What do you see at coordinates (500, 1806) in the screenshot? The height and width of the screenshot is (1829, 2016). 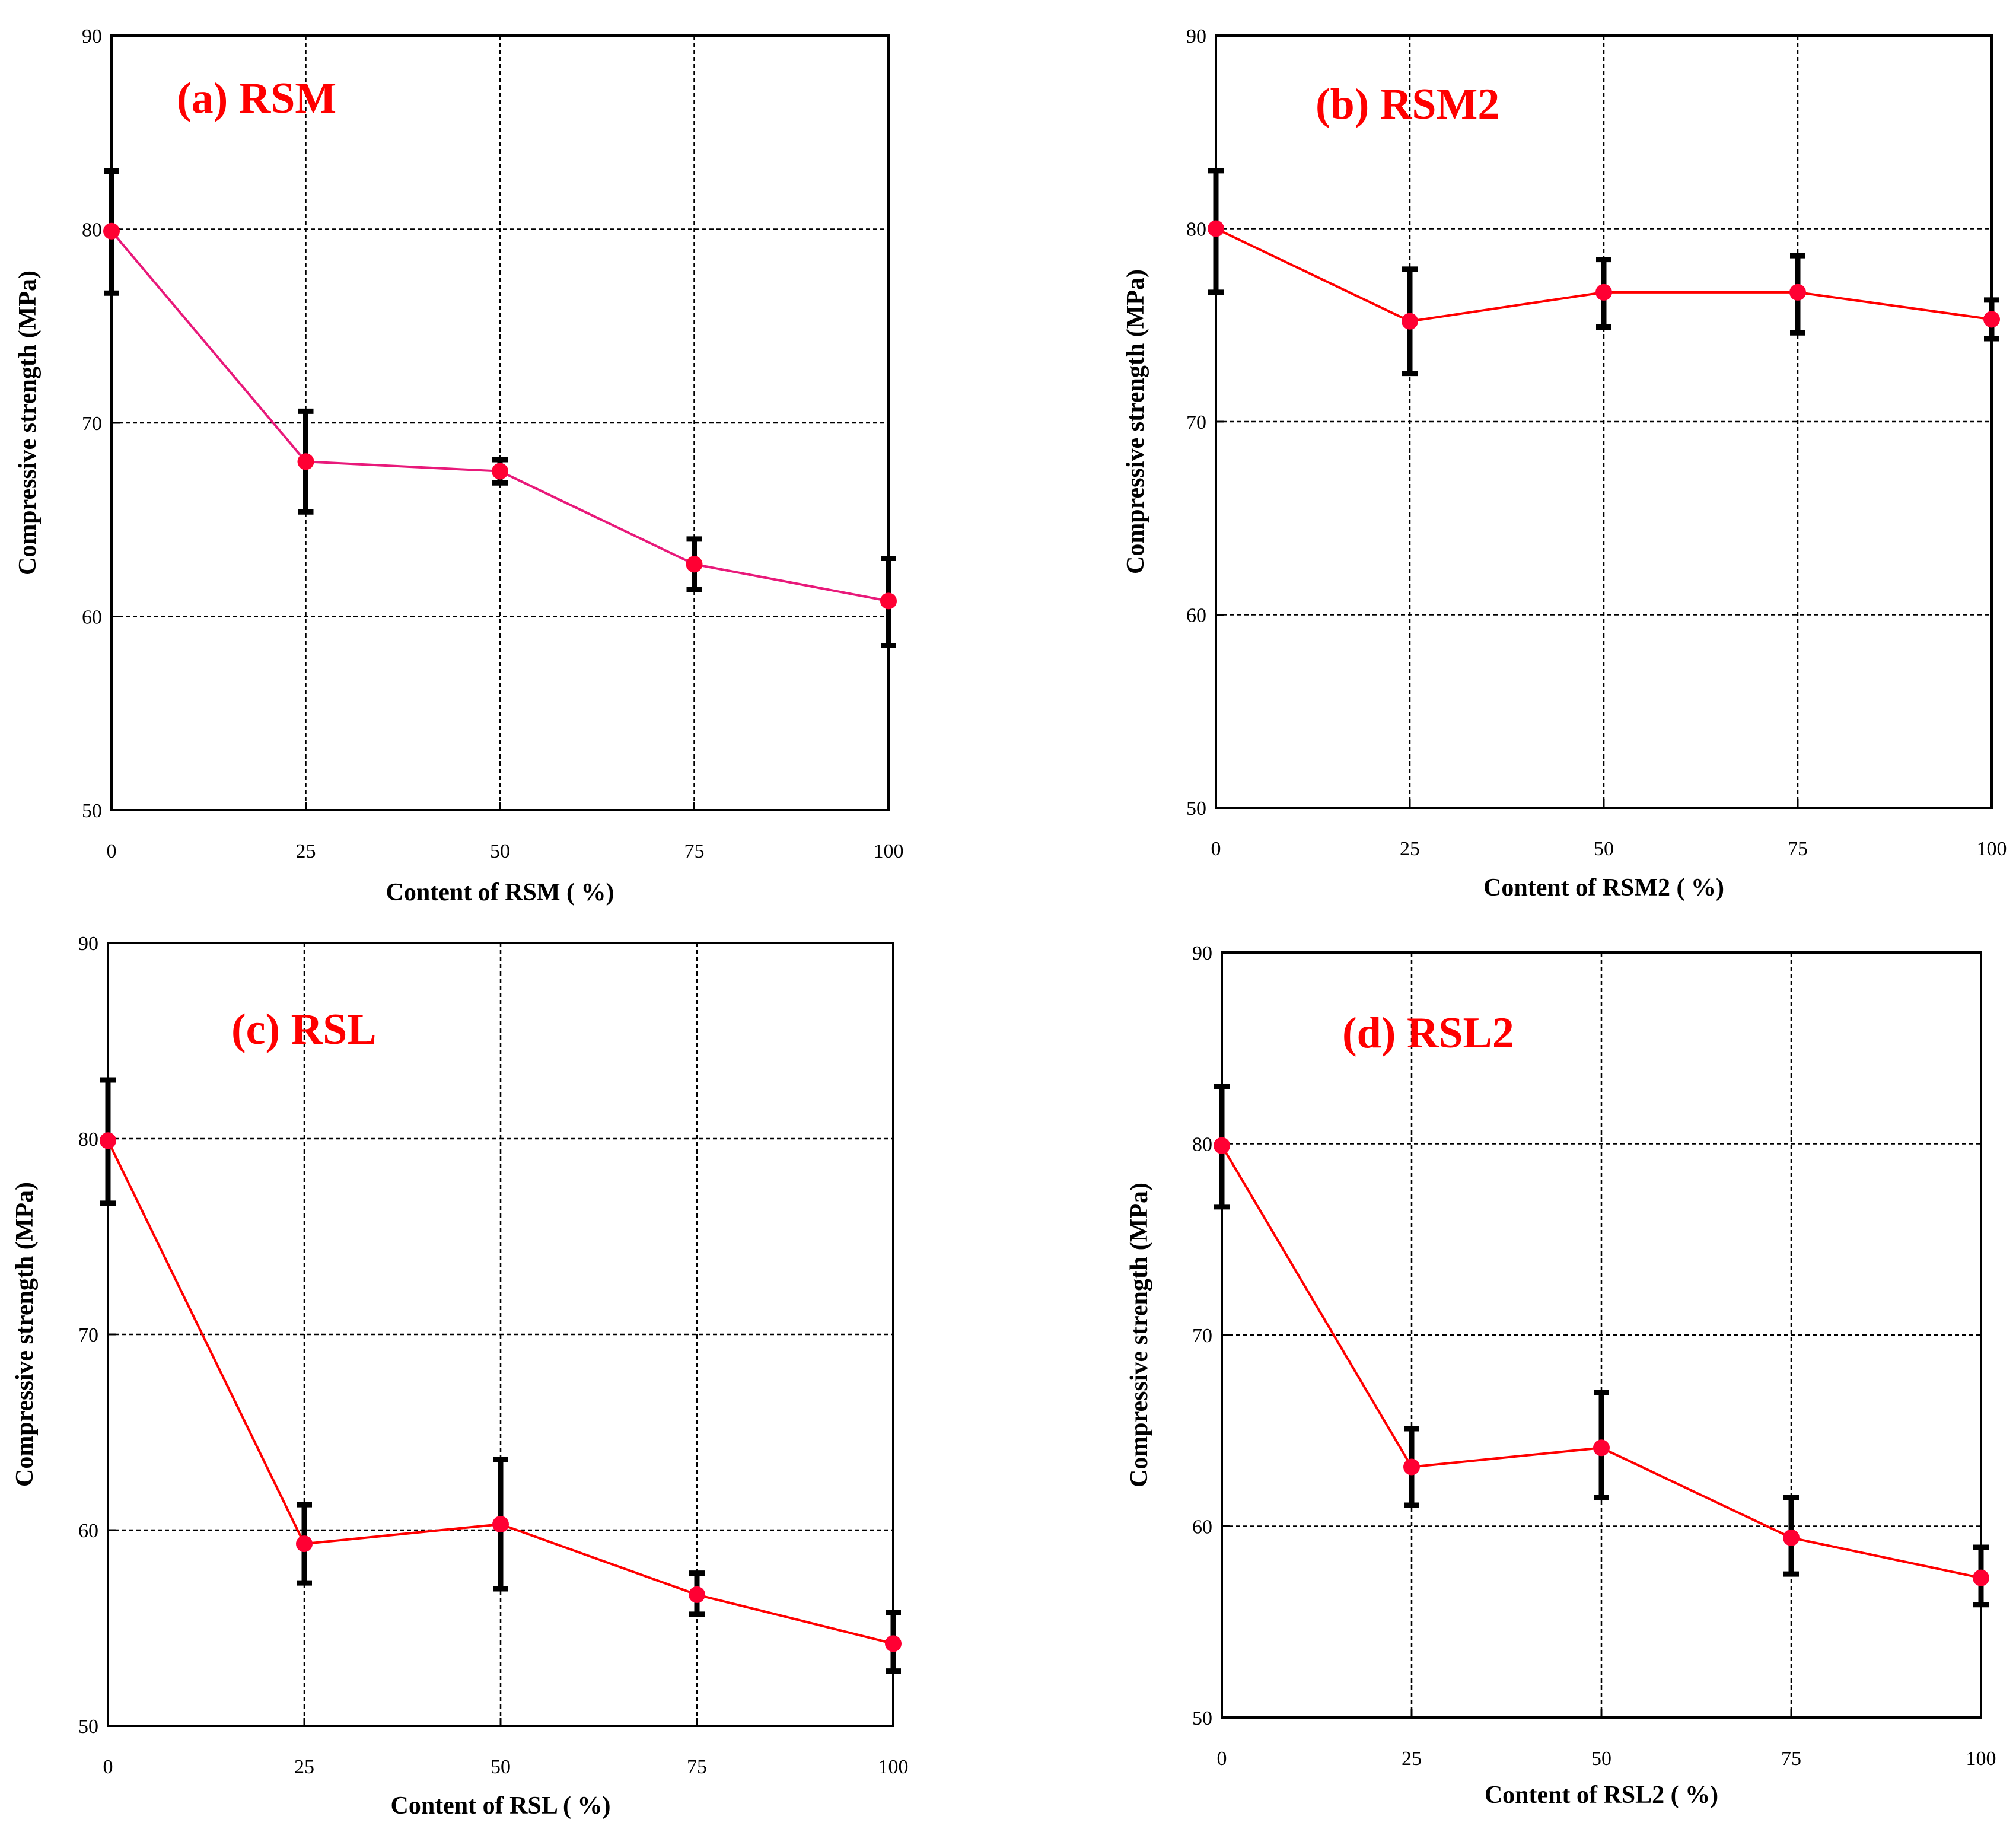 I see `x-axis-label: Content of RSL ( %)` at bounding box center [500, 1806].